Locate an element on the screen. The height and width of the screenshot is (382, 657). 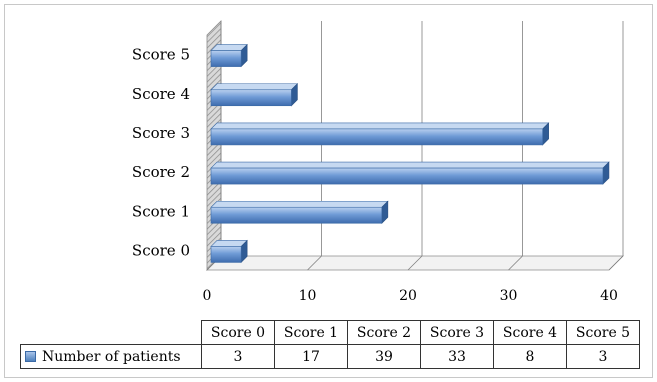
y-tick-label: Score 3 is located at coordinates (161, 133).